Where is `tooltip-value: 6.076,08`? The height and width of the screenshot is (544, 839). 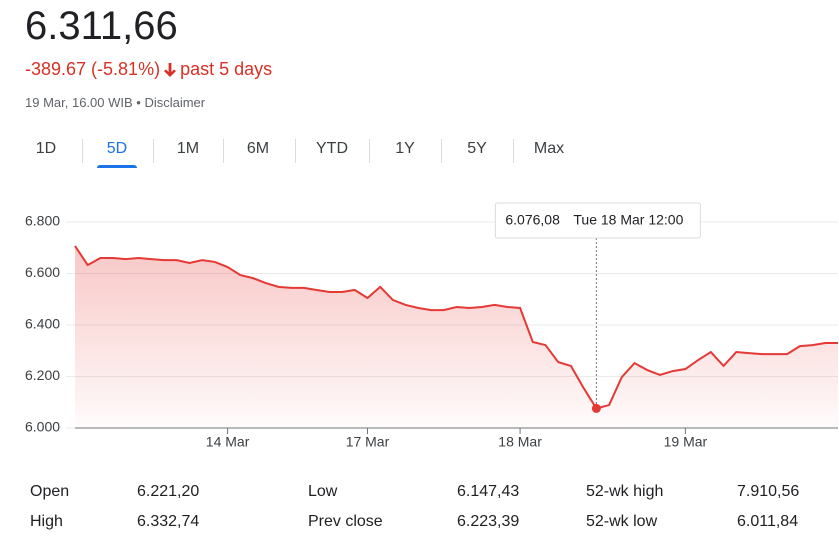
tooltip-value: 6.076,08 is located at coordinates (532, 220).